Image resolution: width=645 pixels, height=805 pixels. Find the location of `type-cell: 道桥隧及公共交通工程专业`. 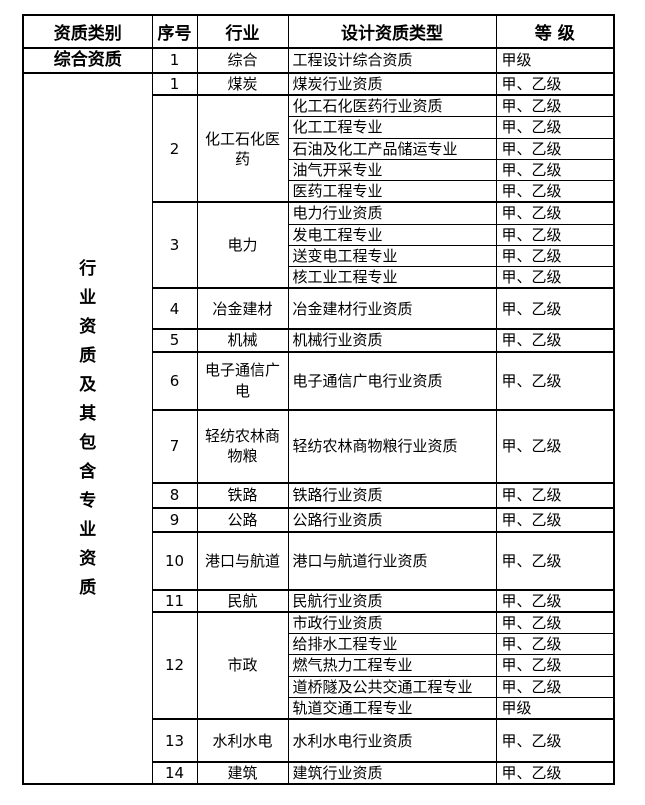

type-cell: 道桥隧及公共交通工程专业 is located at coordinates (392, 686).